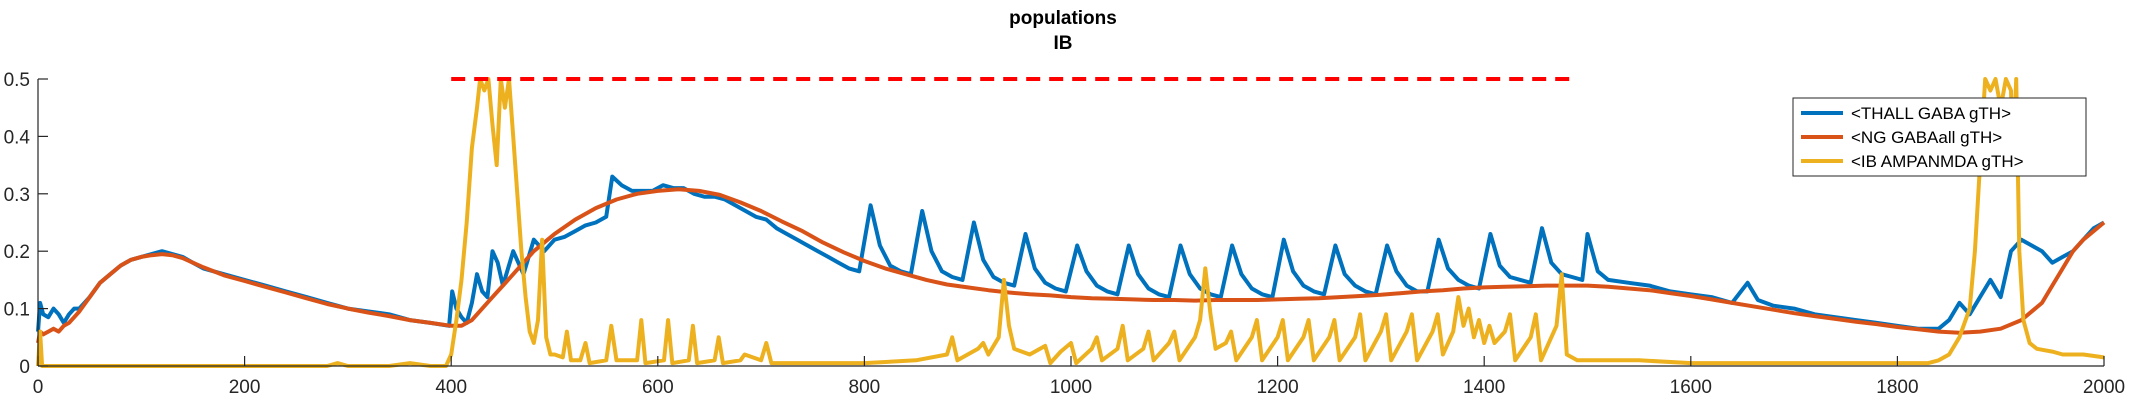  What do you see at coordinates (24, 367) in the screenshot?
I see `y-tick-label: 0` at bounding box center [24, 367].